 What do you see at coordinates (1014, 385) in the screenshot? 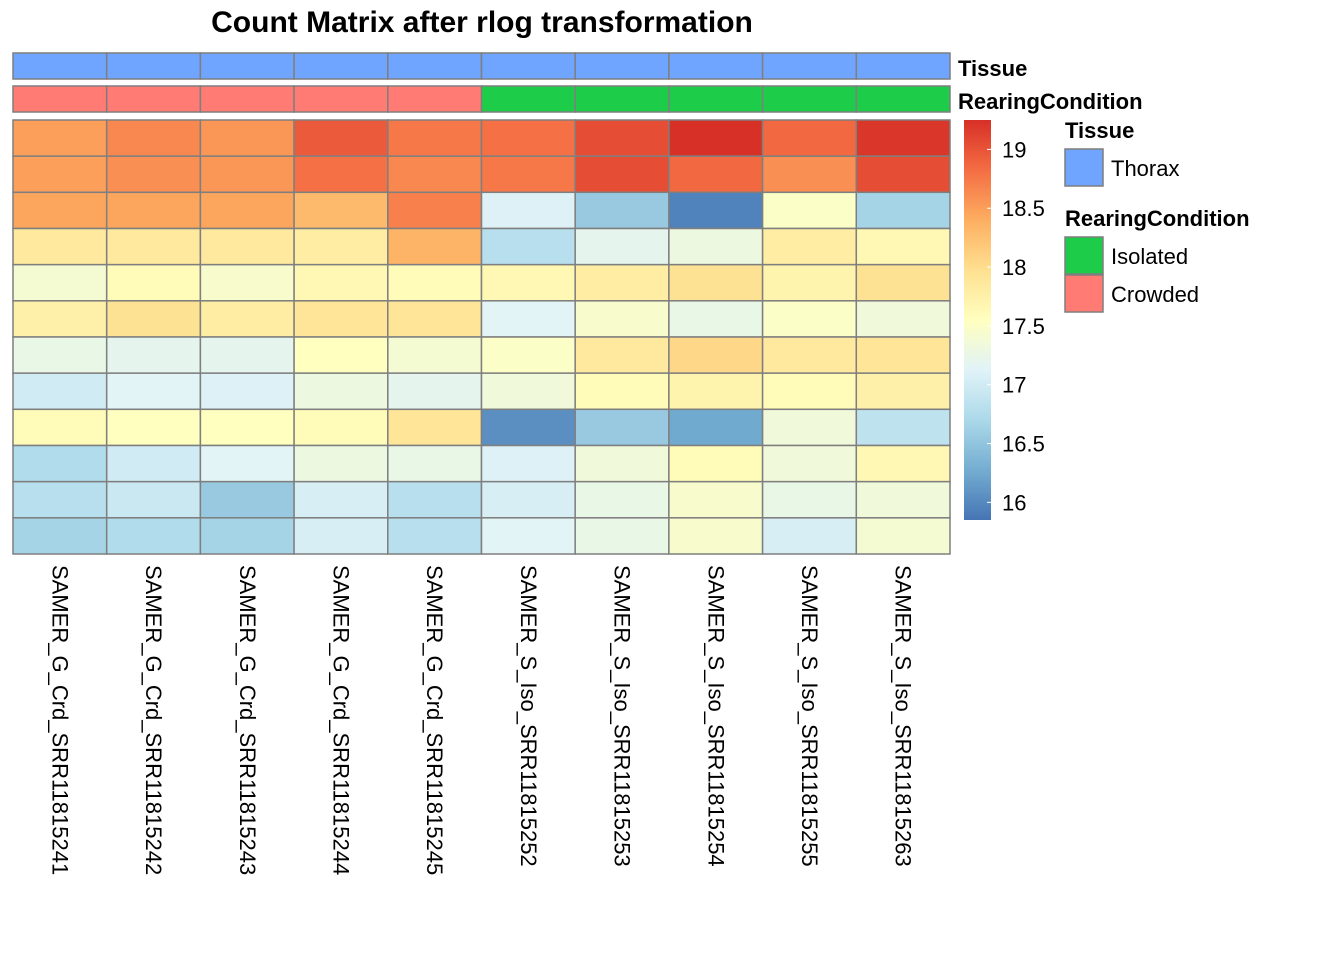
I see `color-scale-tick-label: 17` at bounding box center [1014, 385].